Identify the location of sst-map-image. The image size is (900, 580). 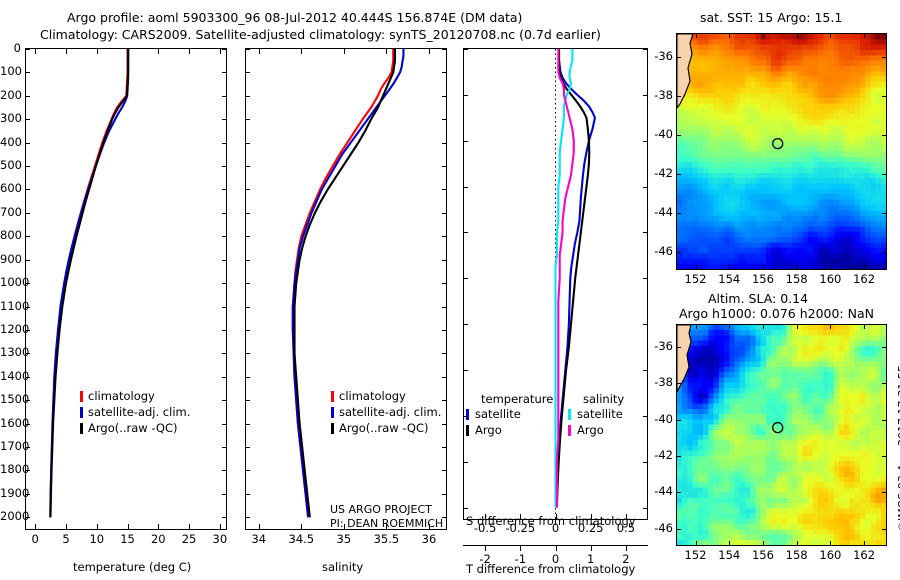
(781, 151).